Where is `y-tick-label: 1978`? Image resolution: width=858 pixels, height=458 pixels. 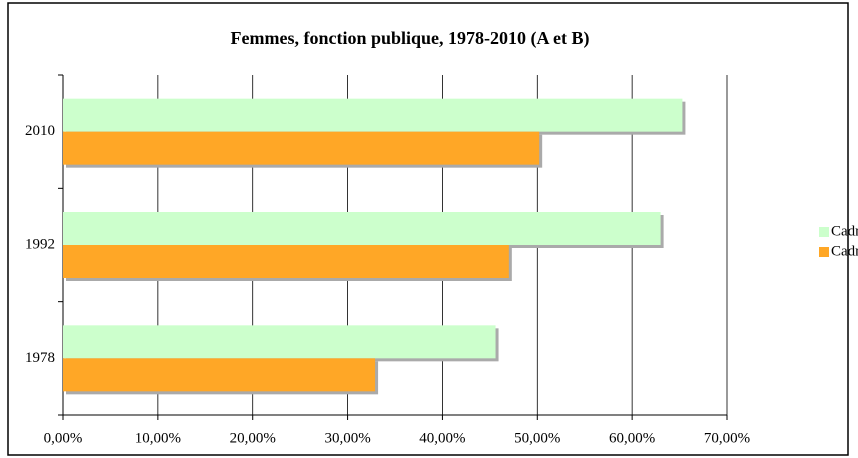 y-tick-label: 1978 is located at coordinates (40, 358).